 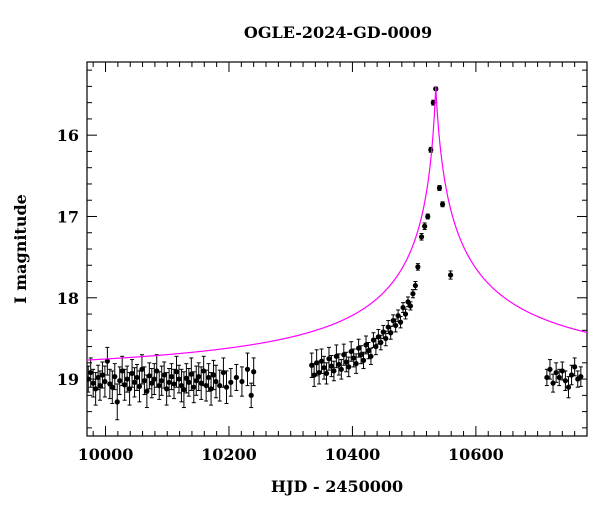 I want to click on x-tick-label: 10400, so click(x=353, y=454).